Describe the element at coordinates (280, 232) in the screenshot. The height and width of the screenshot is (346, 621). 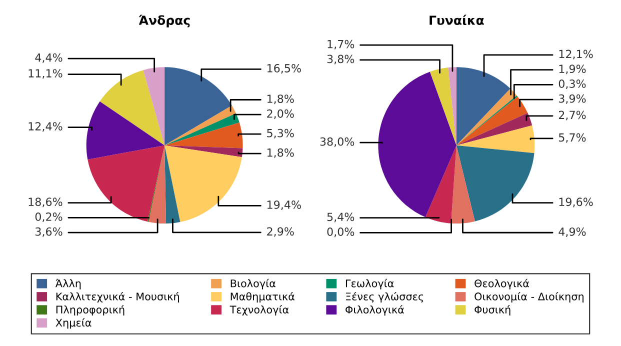
I see `data-label: 2,9%` at that location.